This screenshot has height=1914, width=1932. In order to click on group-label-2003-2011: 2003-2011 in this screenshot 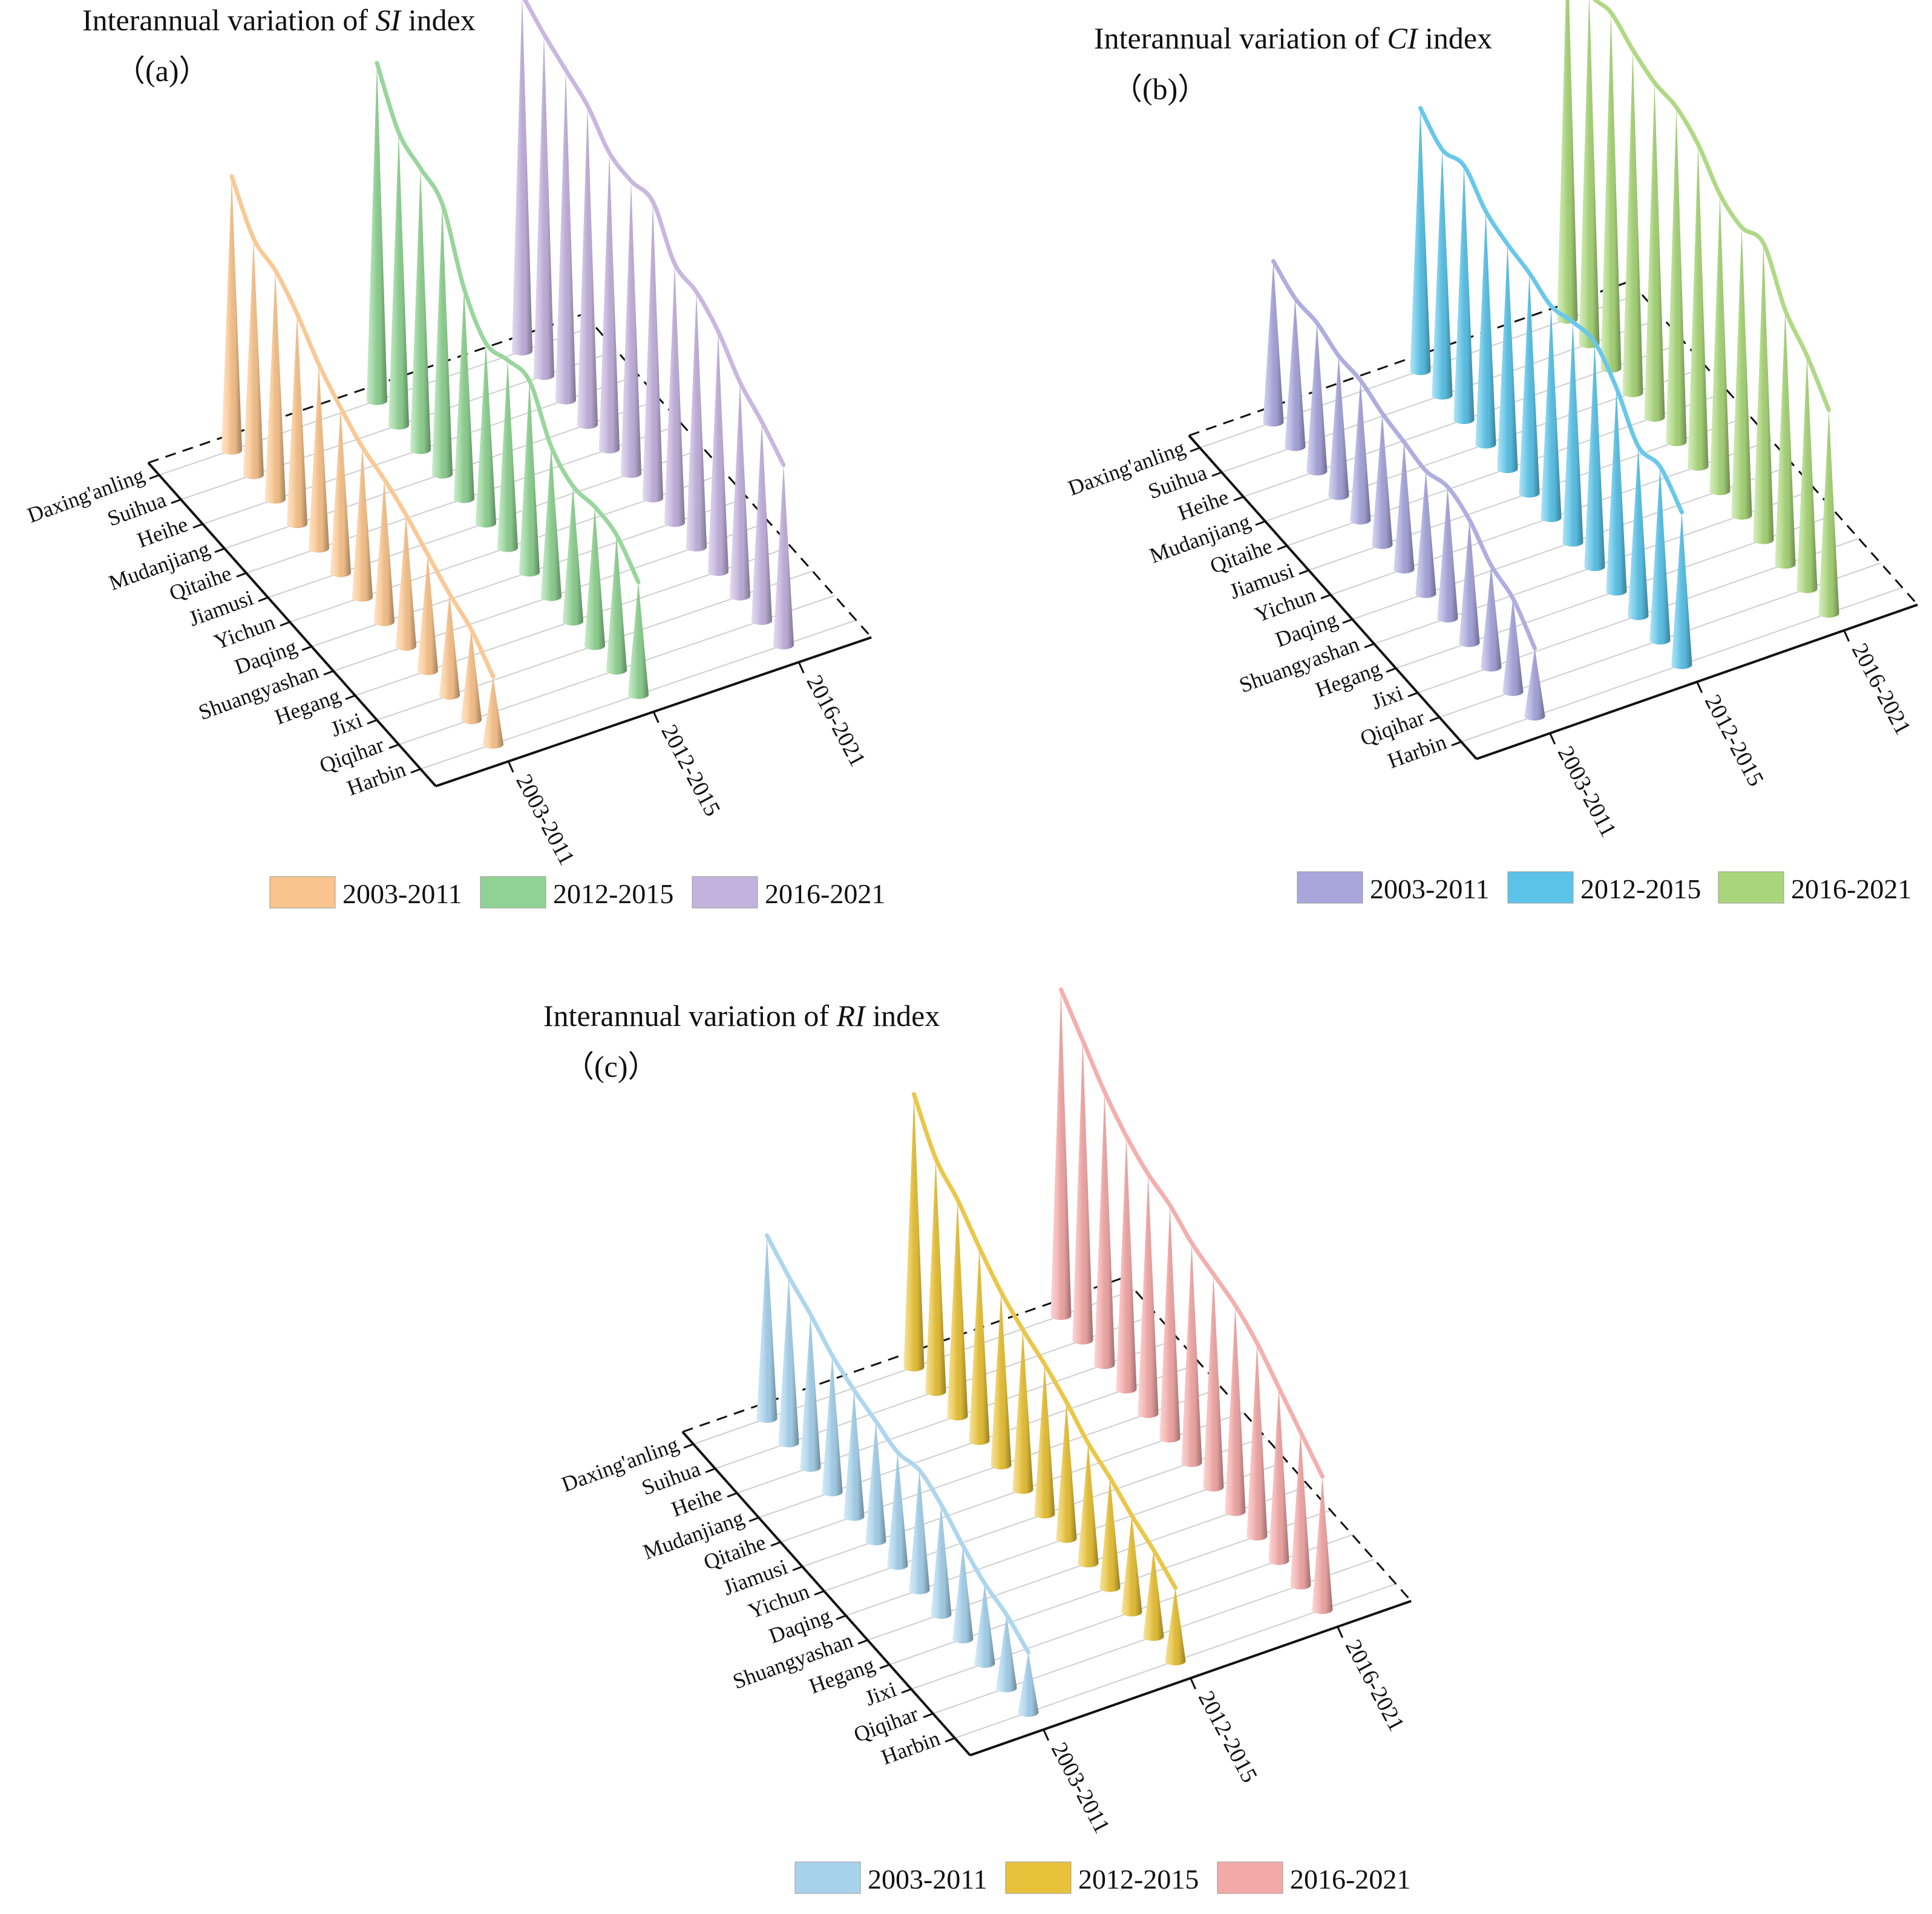, I will do `click(1587, 791)`.